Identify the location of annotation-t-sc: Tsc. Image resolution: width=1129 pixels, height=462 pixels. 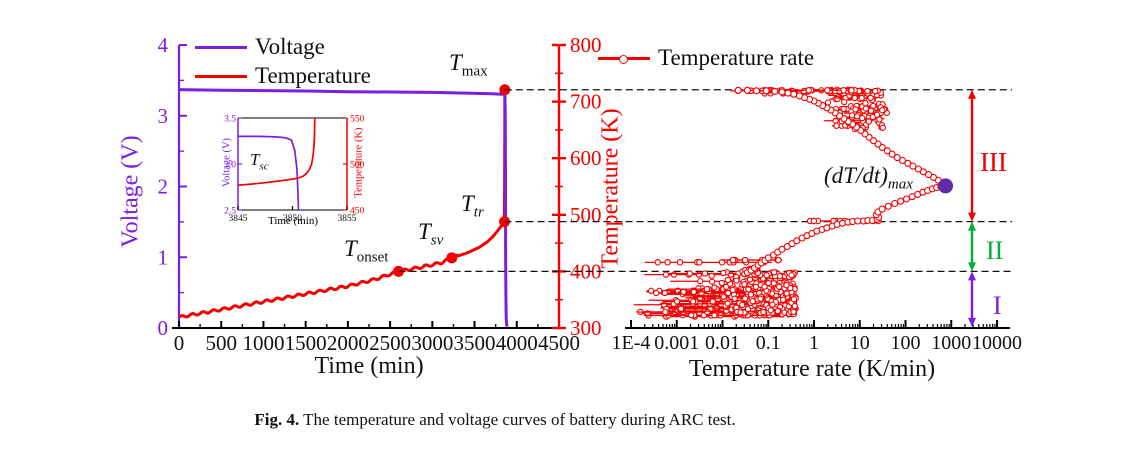
(259, 161).